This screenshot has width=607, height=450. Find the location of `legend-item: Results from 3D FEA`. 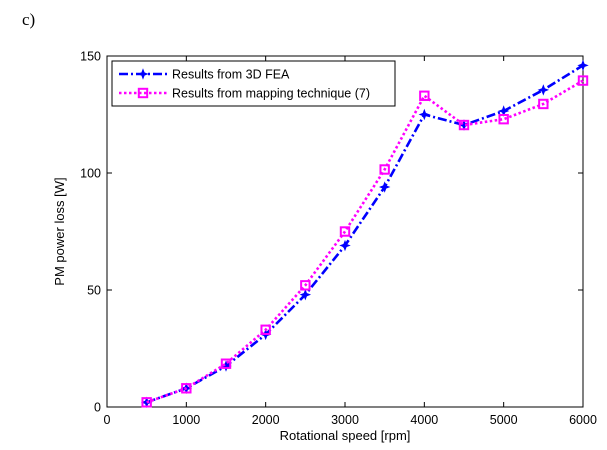

legend-item: Results from 3D FEA is located at coordinates (204, 75).